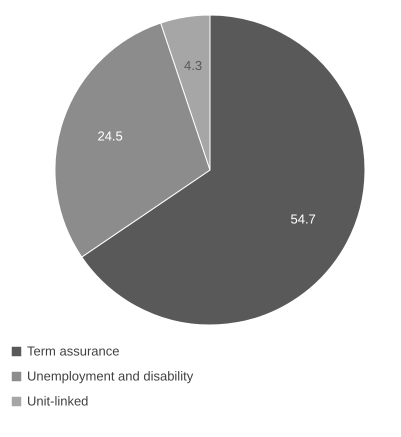 This screenshot has width=401, height=437. What do you see at coordinates (57, 401) in the screenshot?
I see `legend-label: Unit-linked` at bounding box center [57, 401].